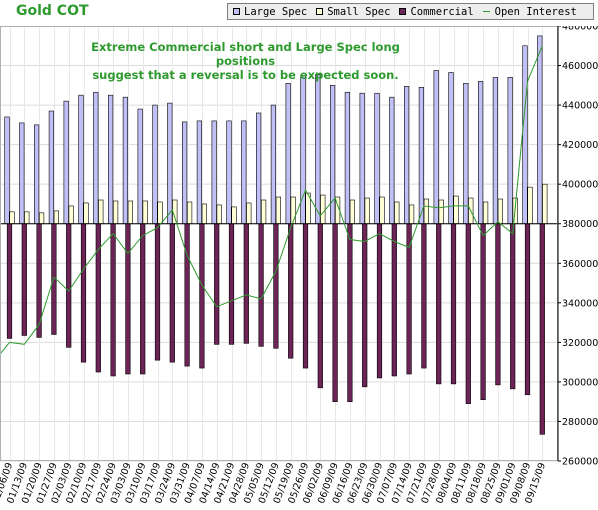 The width and height of the screenshot is (598, 510). What do you see at coordinates (580, 422) in the screenshot?
I see `y-tick-label: 280000` at bounding box center [580, 422].